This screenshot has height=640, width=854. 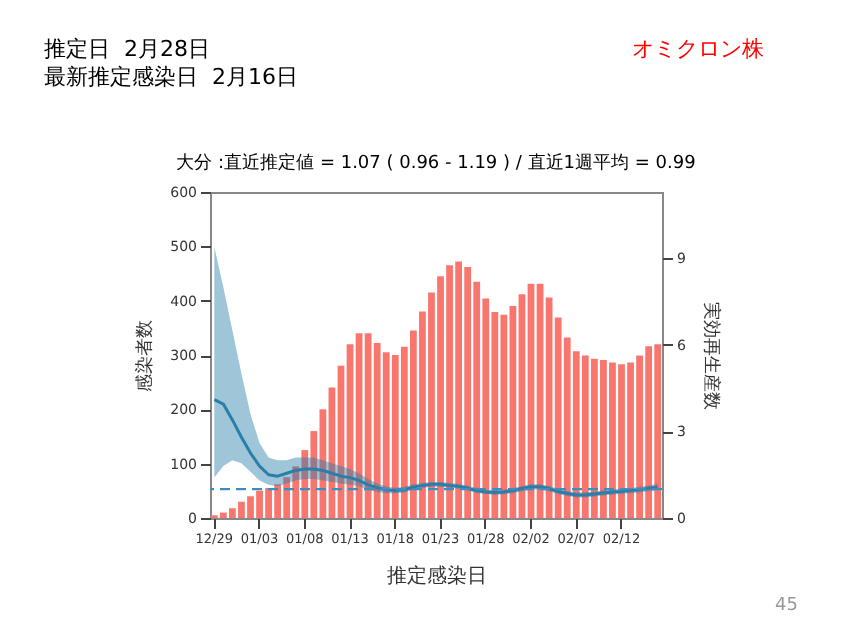 I want to click on y-axis-title: 感染者数, so click(x=145, y=356).